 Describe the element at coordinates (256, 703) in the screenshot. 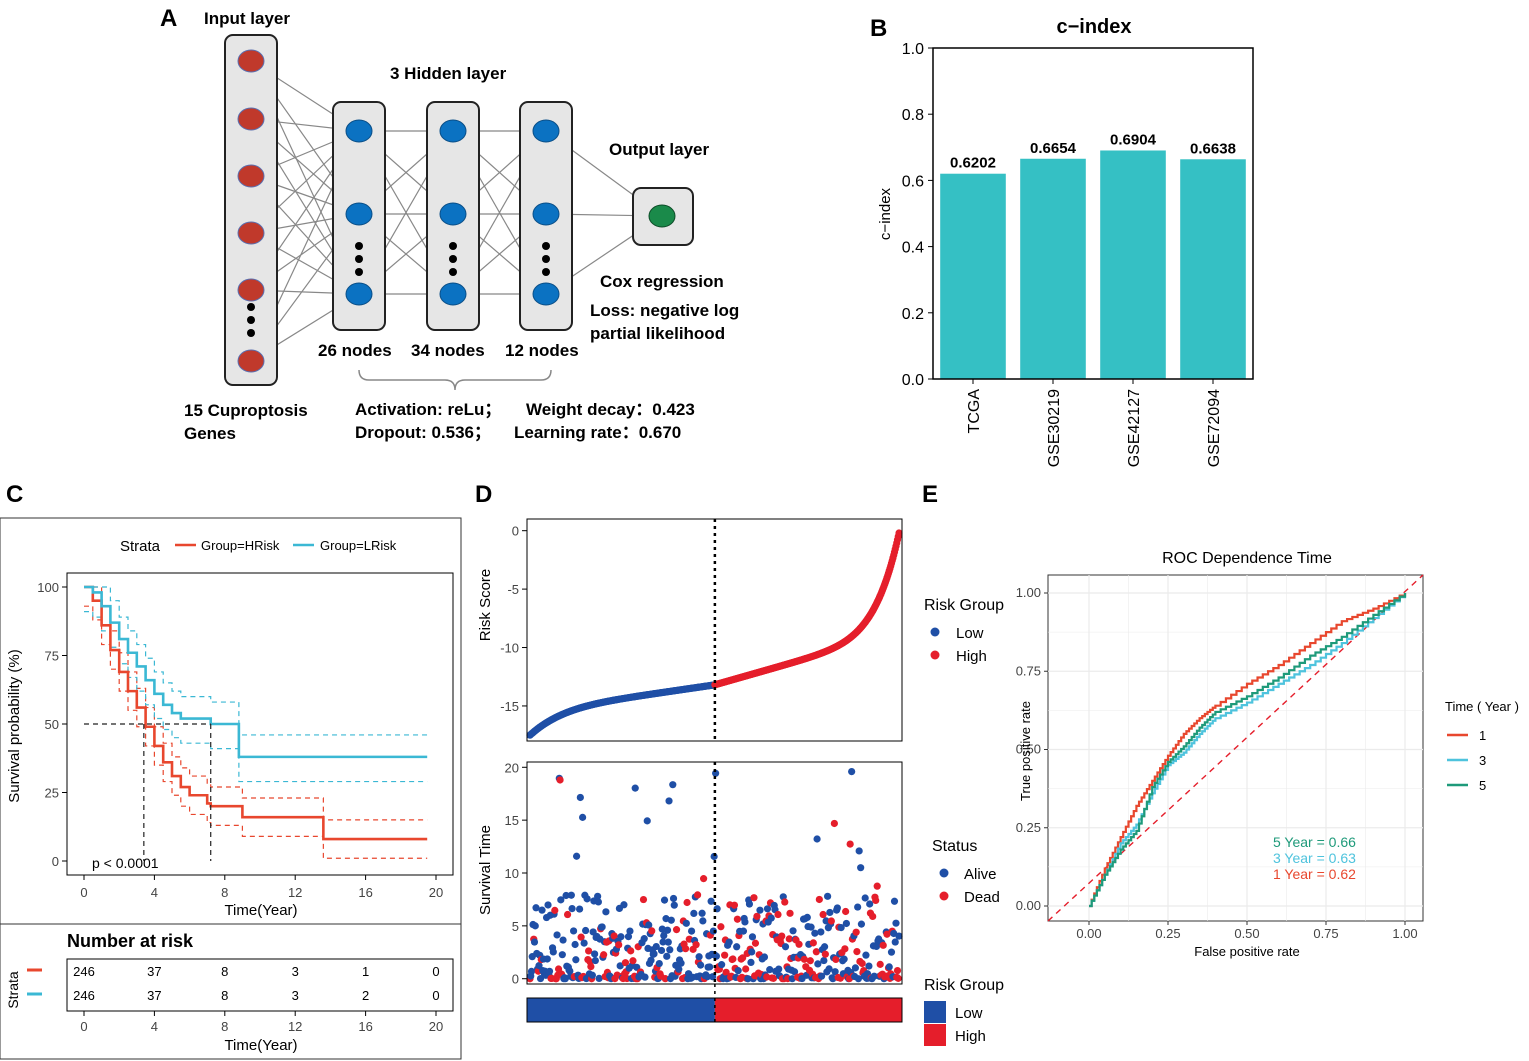

I see `survival-ci-upper` at that location.